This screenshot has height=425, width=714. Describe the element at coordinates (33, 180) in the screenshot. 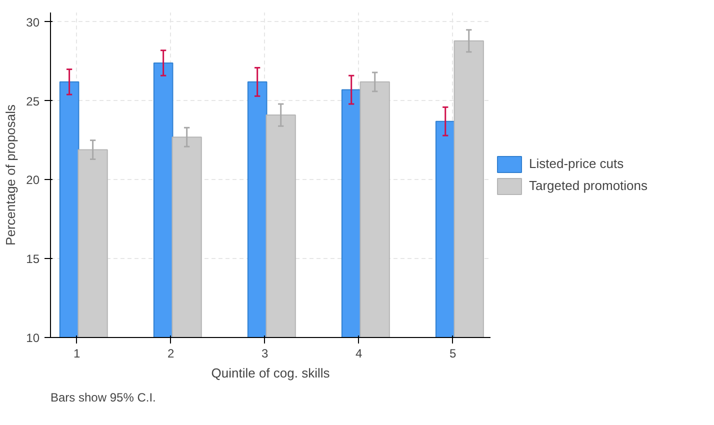

I see `y-tick-label: 20` at that location.